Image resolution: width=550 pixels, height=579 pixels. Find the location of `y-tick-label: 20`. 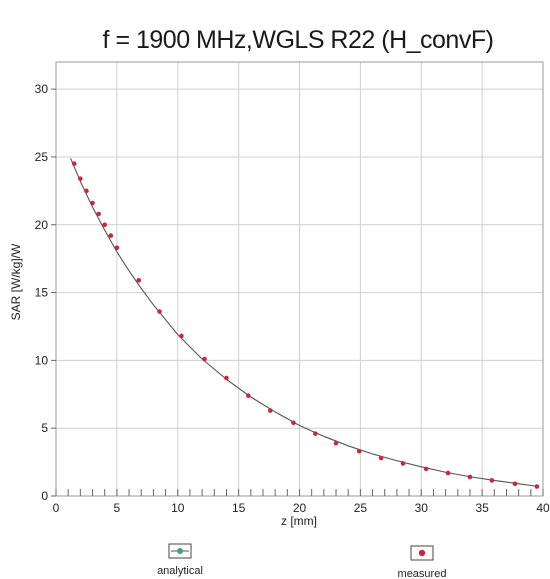

y-tick-label: 20 is located at coordinates (42, 225).